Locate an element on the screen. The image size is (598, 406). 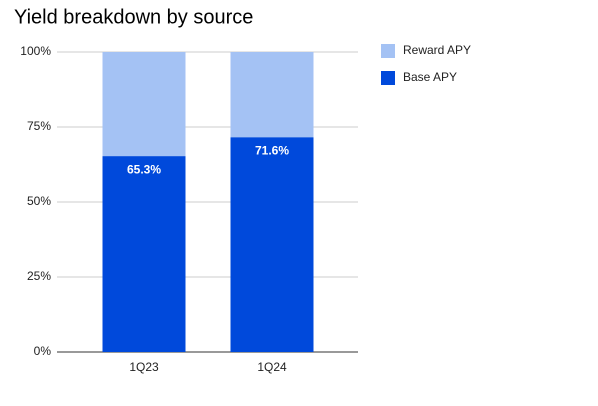
legend-label: Base APY is located at coordinates (430, 77).